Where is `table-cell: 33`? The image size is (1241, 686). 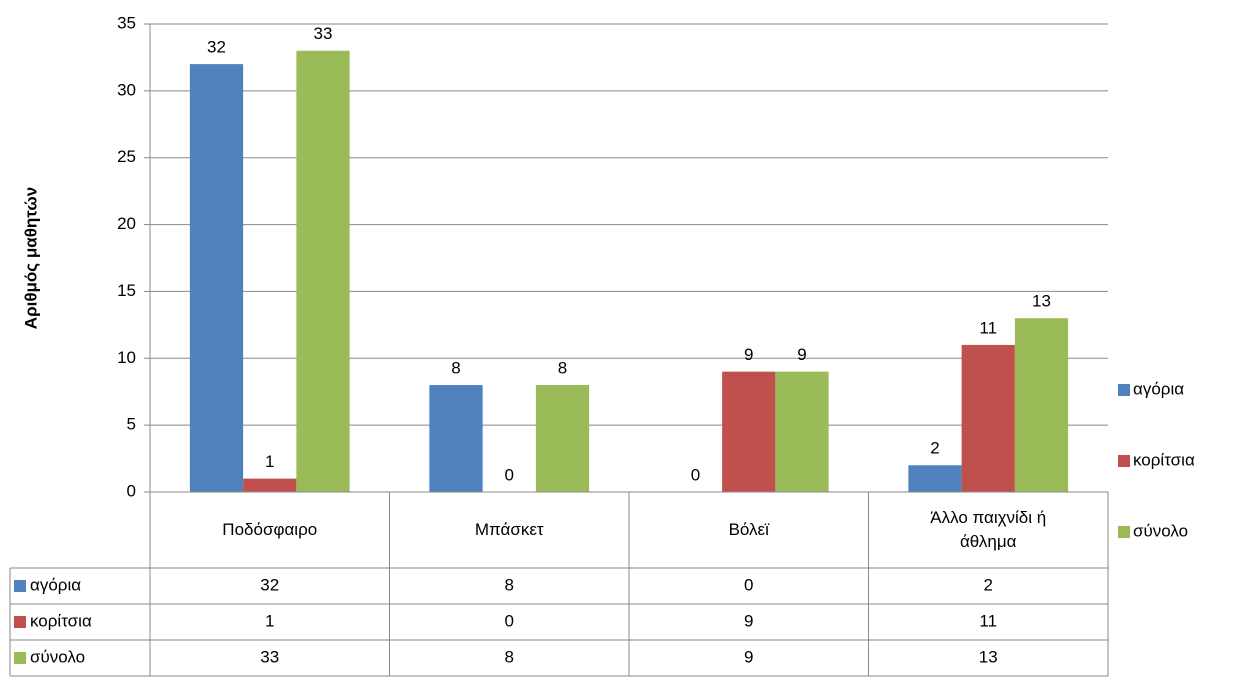 table-cell: 33 is located at coordinates (269, 656).